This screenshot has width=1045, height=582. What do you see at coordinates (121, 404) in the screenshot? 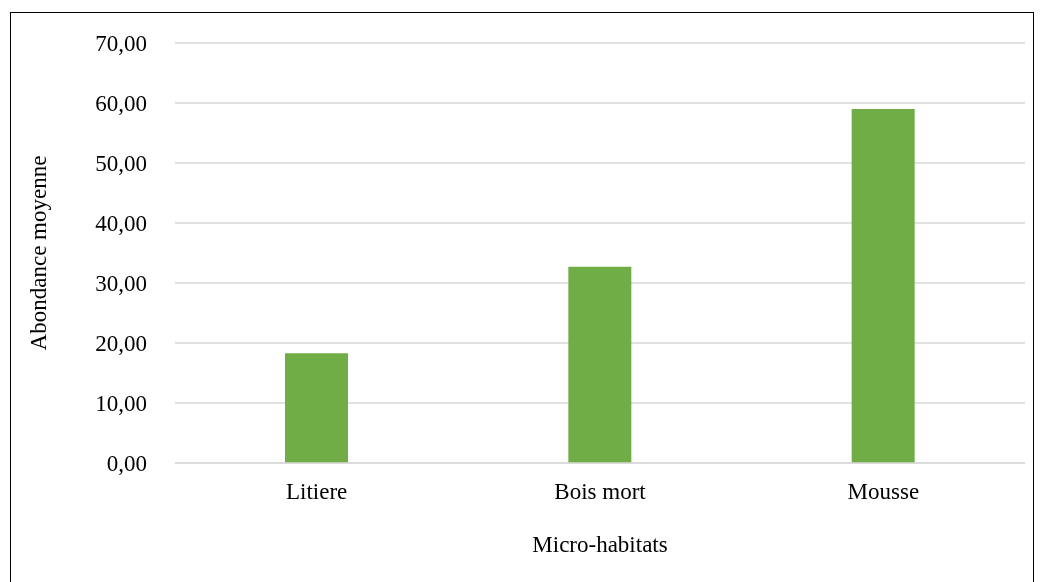
I see `y-tick-label: 10,00` at bounding box center [121, 404].